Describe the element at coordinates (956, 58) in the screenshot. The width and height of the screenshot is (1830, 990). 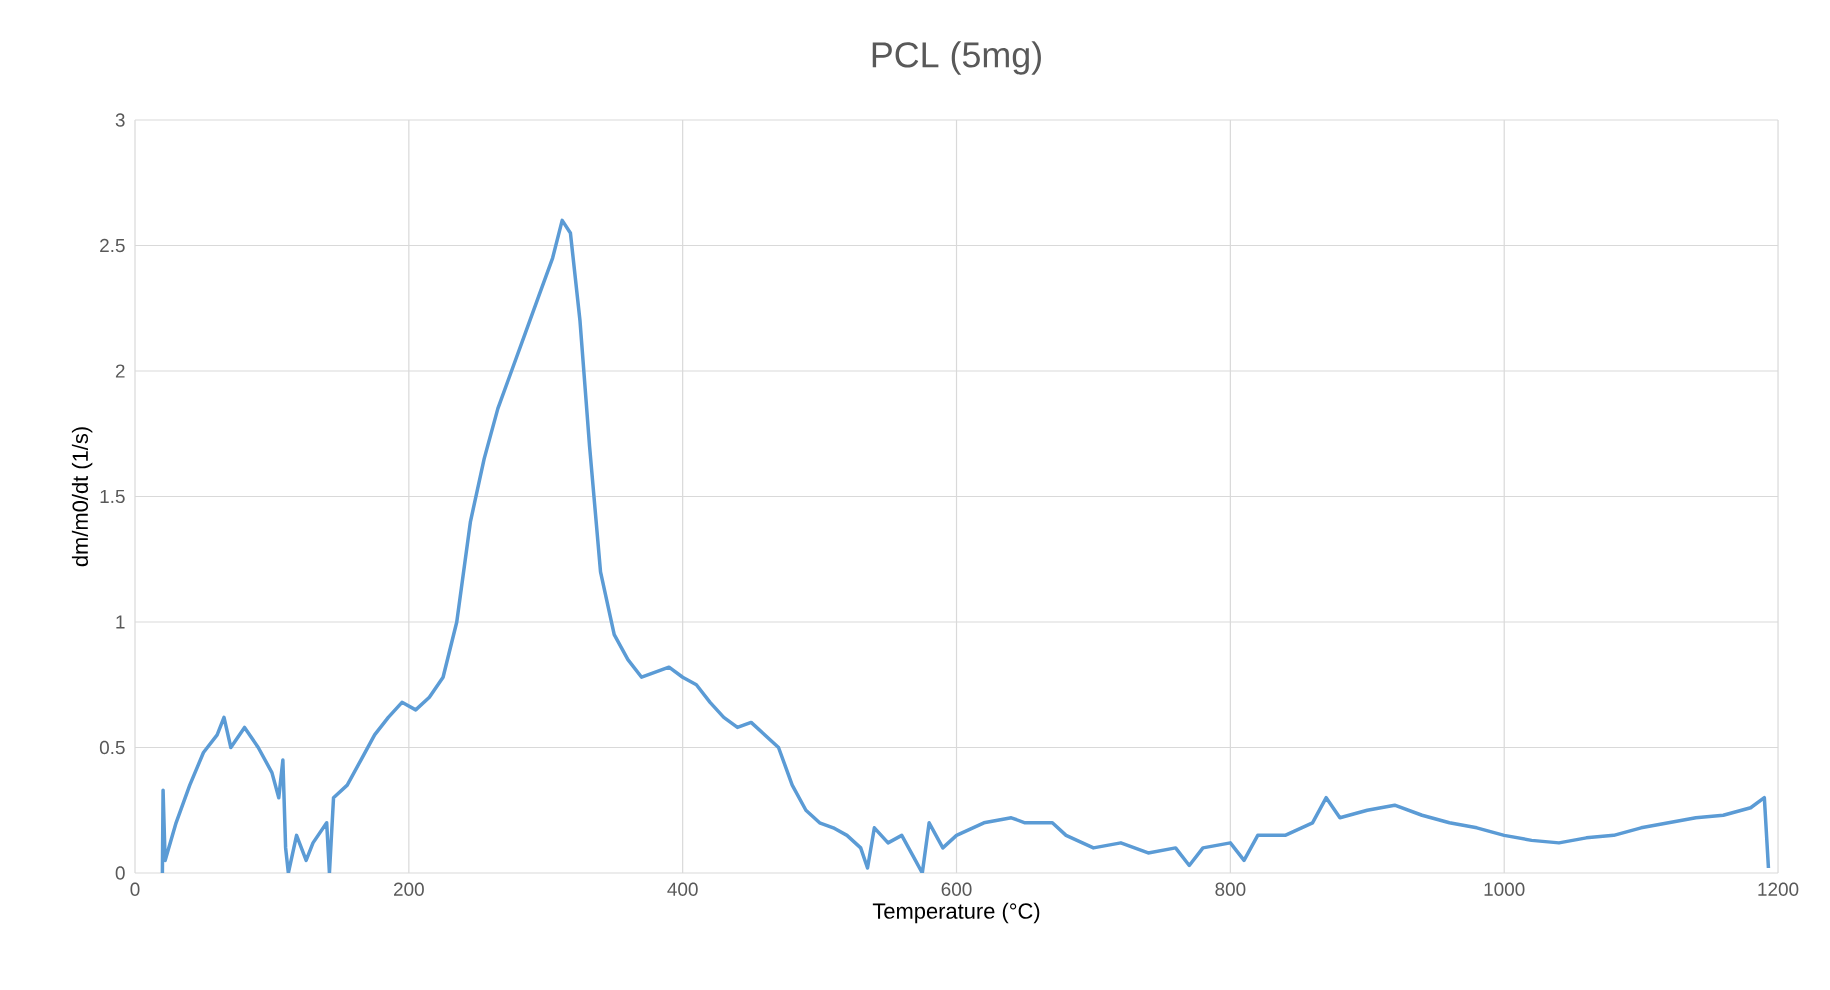
I see `chart-title: PCL (5mg)` at that location.